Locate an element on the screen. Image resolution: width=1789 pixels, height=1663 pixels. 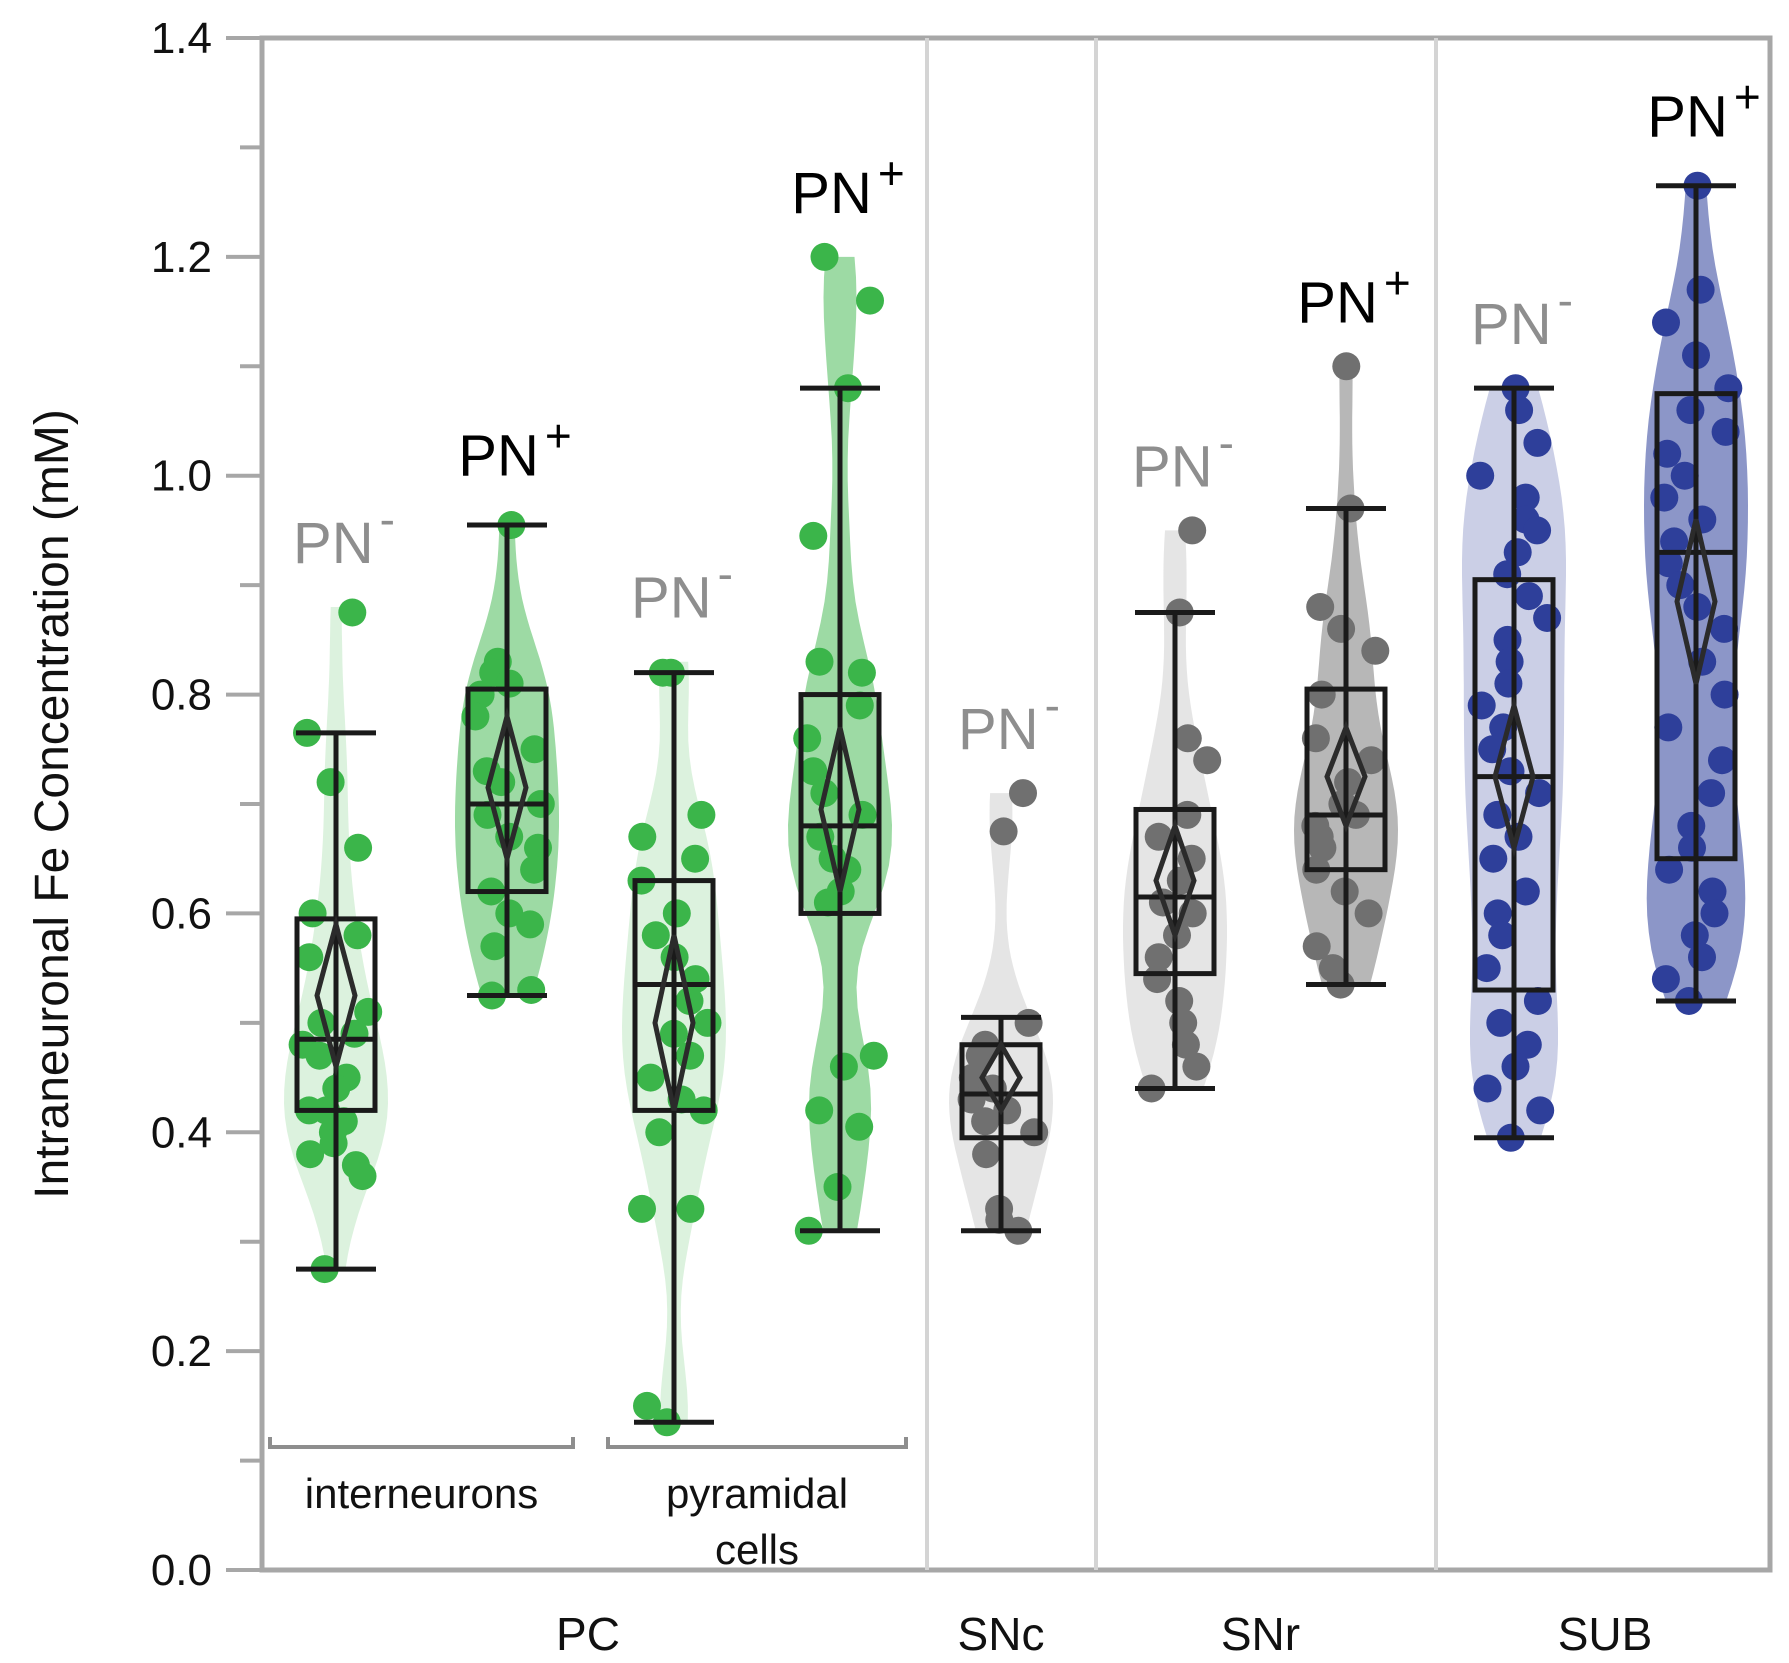
pn-label-snc-pn-neg: PN - is located at coordinates (1009, 720).